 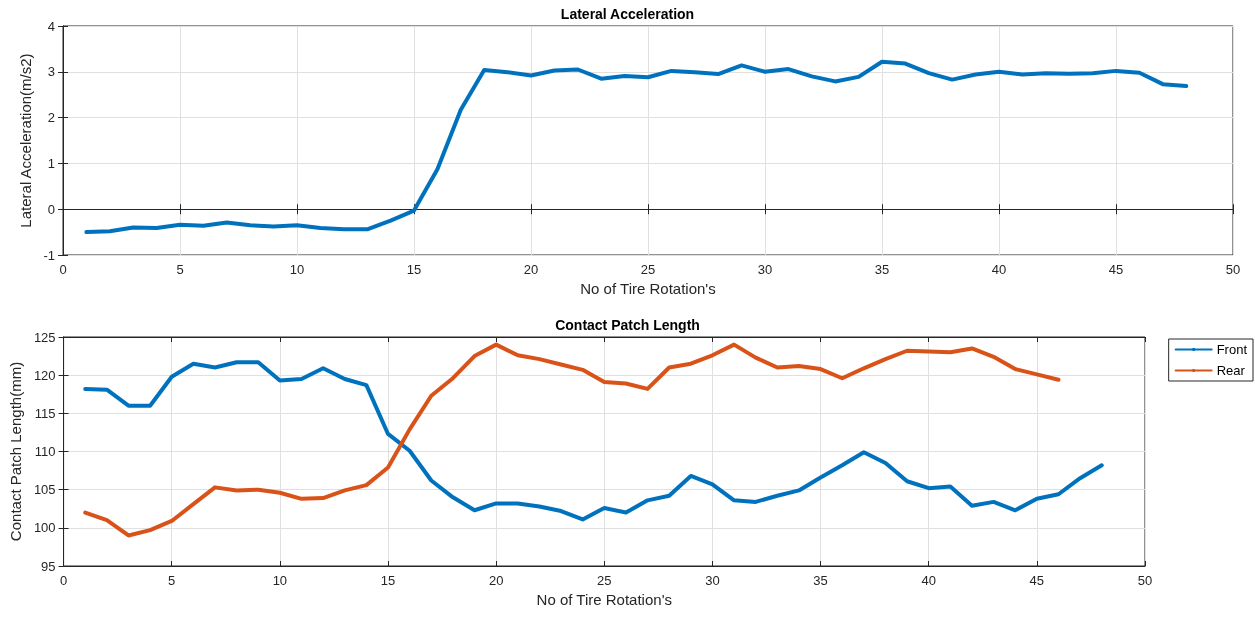 What do you see at coordinates (45, 451) in the screenshot?
I see `y-tick-label: 110` at bounding box center [45, 451].